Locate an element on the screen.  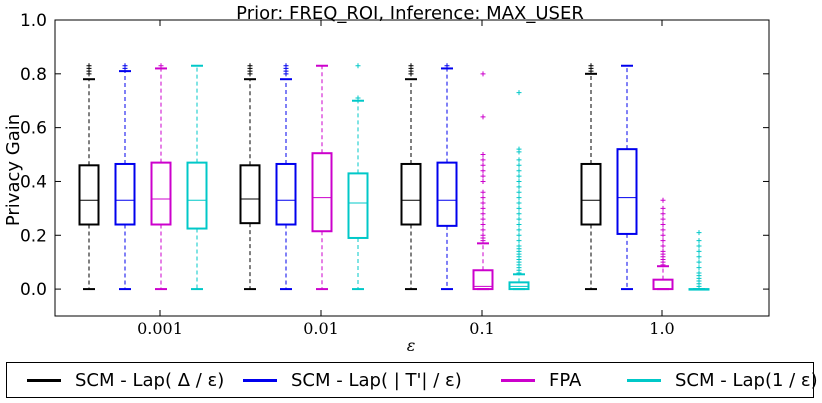
legend-item-scm-t: SCM - Lap( | T'| / ε) is located at coordinates (352, 380).